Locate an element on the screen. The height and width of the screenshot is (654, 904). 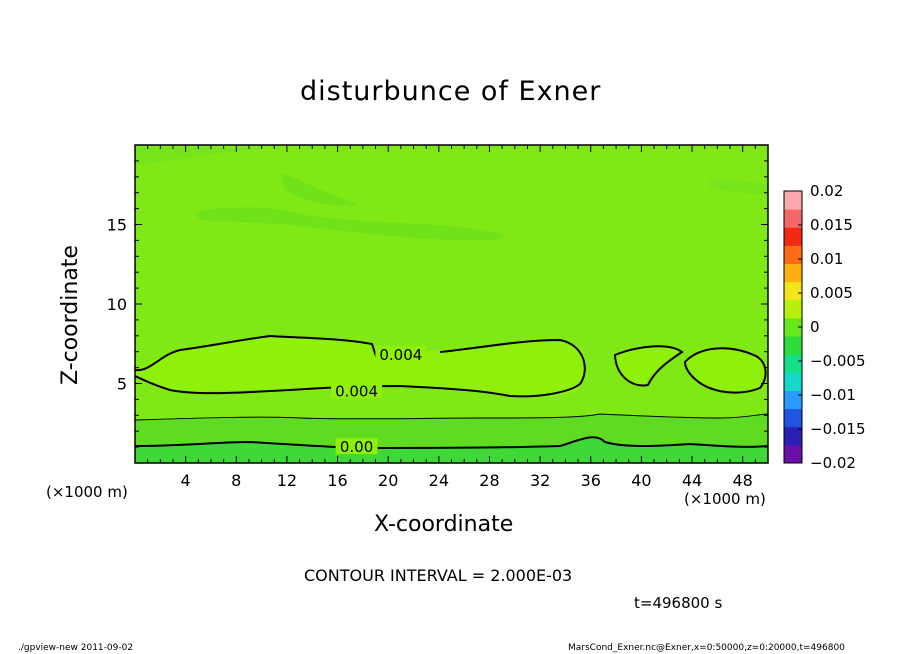
time-stamp: t=496800 s is located at coordinates (678, 603).